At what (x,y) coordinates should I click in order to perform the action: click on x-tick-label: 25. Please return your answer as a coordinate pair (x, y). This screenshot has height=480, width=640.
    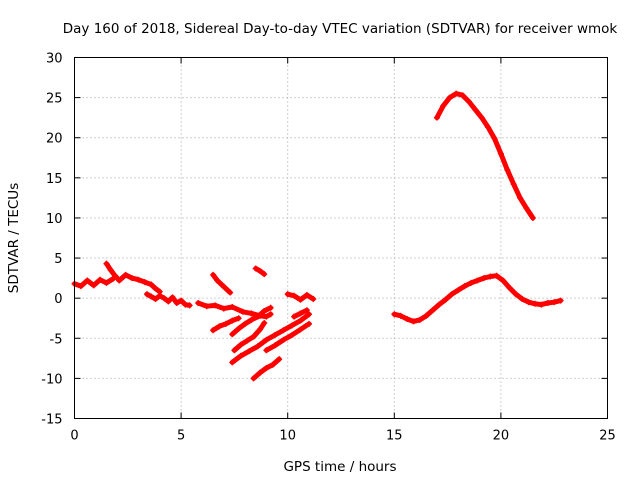
    Looking at the image, I should click on (607, 436).